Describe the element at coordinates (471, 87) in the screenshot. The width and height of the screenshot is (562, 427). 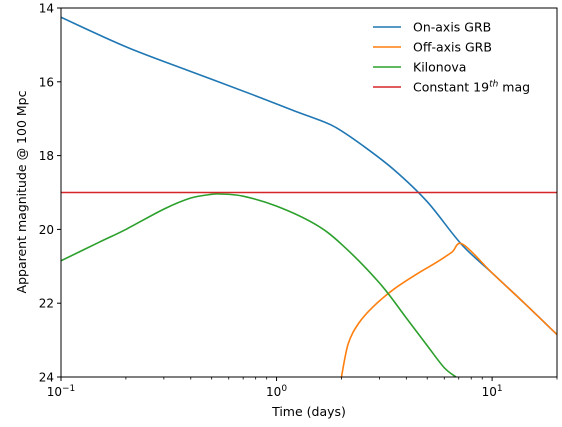
I see `legend-label: Constant 19th mag` at that location.